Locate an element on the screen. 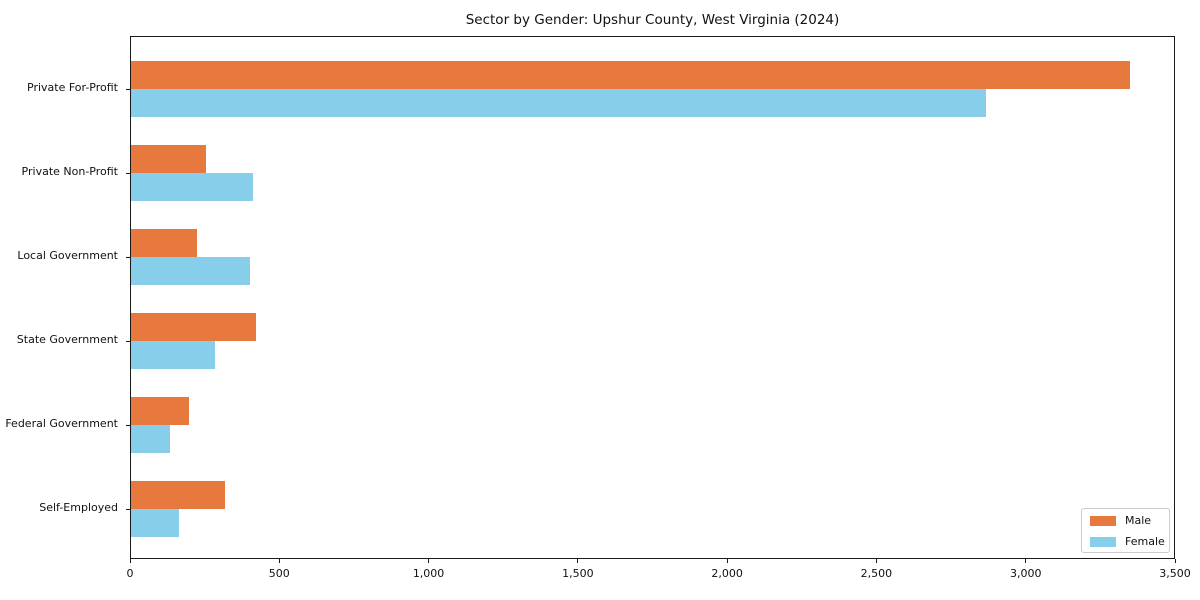  legend-item-male: Male is located at coordinates (1125, 520).